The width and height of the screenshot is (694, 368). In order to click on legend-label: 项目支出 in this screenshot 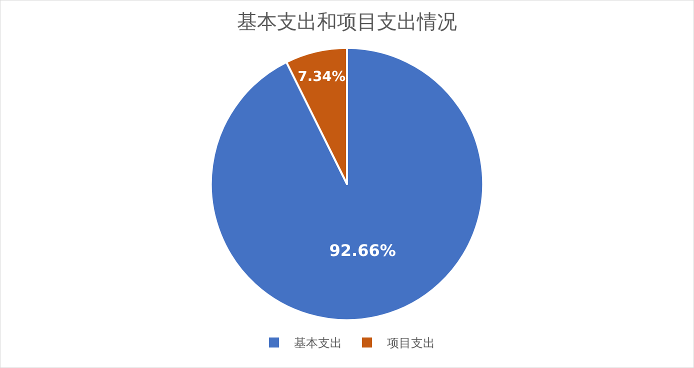, I will do `click(411, 343)`.